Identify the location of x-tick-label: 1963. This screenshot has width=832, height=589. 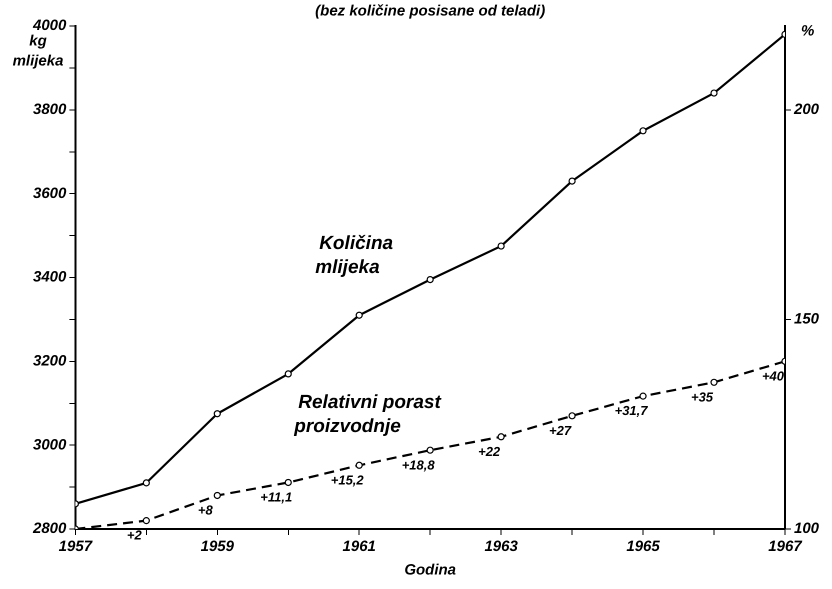
(501, 547).